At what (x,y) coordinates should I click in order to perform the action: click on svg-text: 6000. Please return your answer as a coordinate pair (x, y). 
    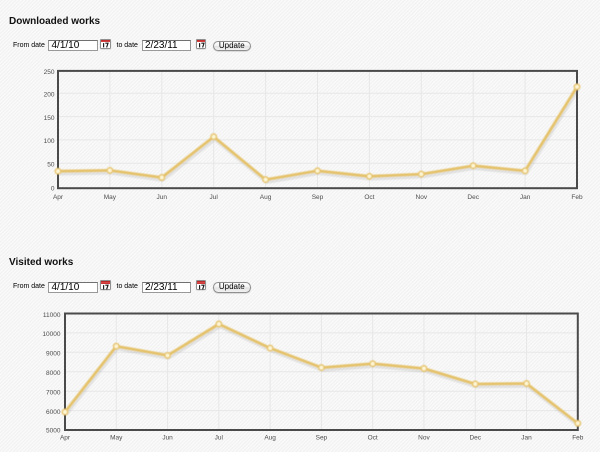
    Looking at the image, I should click on (53, 412).